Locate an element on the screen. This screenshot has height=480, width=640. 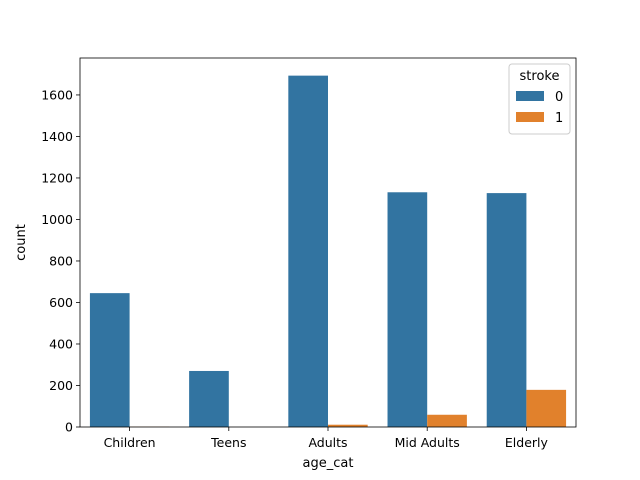
y-tick-label: 800 is located at coordinates (61, 260).